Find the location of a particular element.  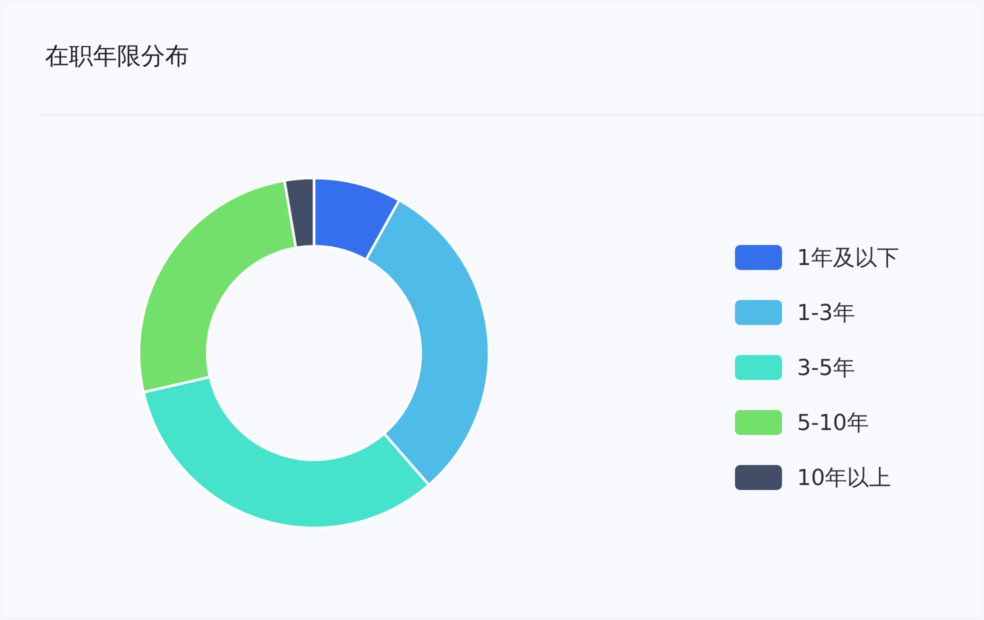

legend-label: 10年以上 is located at coordinates (844, 478).